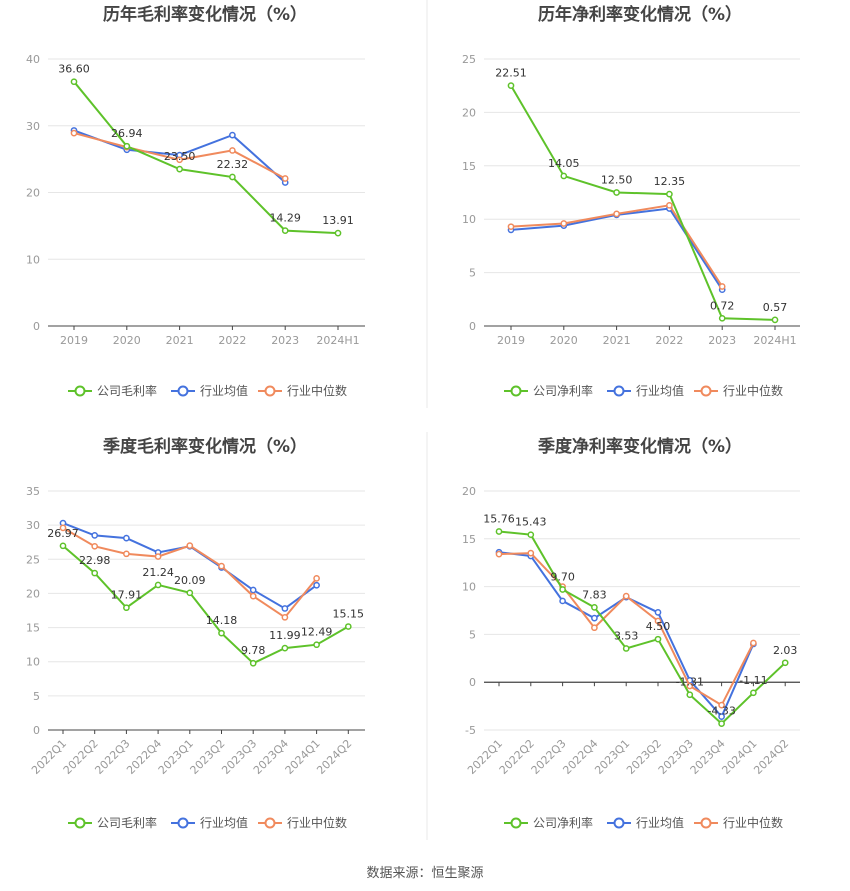 The height and width of the screenshot is (891, 850). What do you see at coordinates (511, 340) in the screenshot?
I see `x-tick-label: 2019` at bounding box center [511, 340].